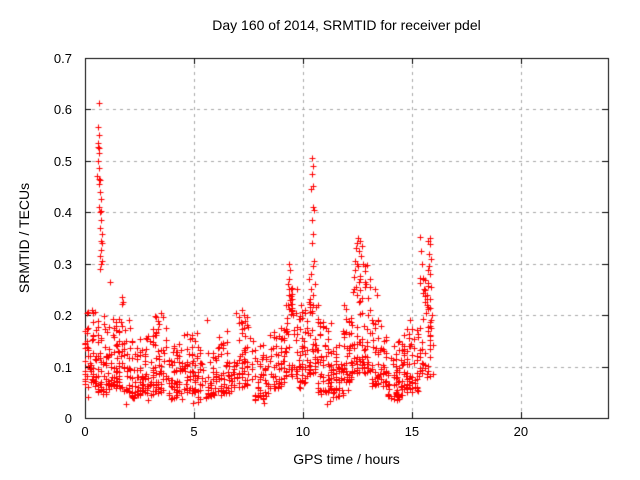  Describe the element at coordinates (62, 367) in the screenshot. I see `y-tick-label: 0.1` at that location.